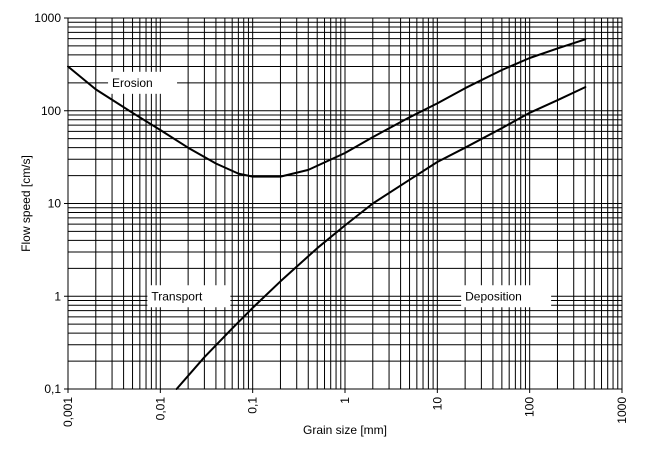 Image resolution: width=645 pixels, height=455 pixels. Describe the element at coordinates (57, 296) in the screenshot. I see `y-tick-label: 1` at that location.